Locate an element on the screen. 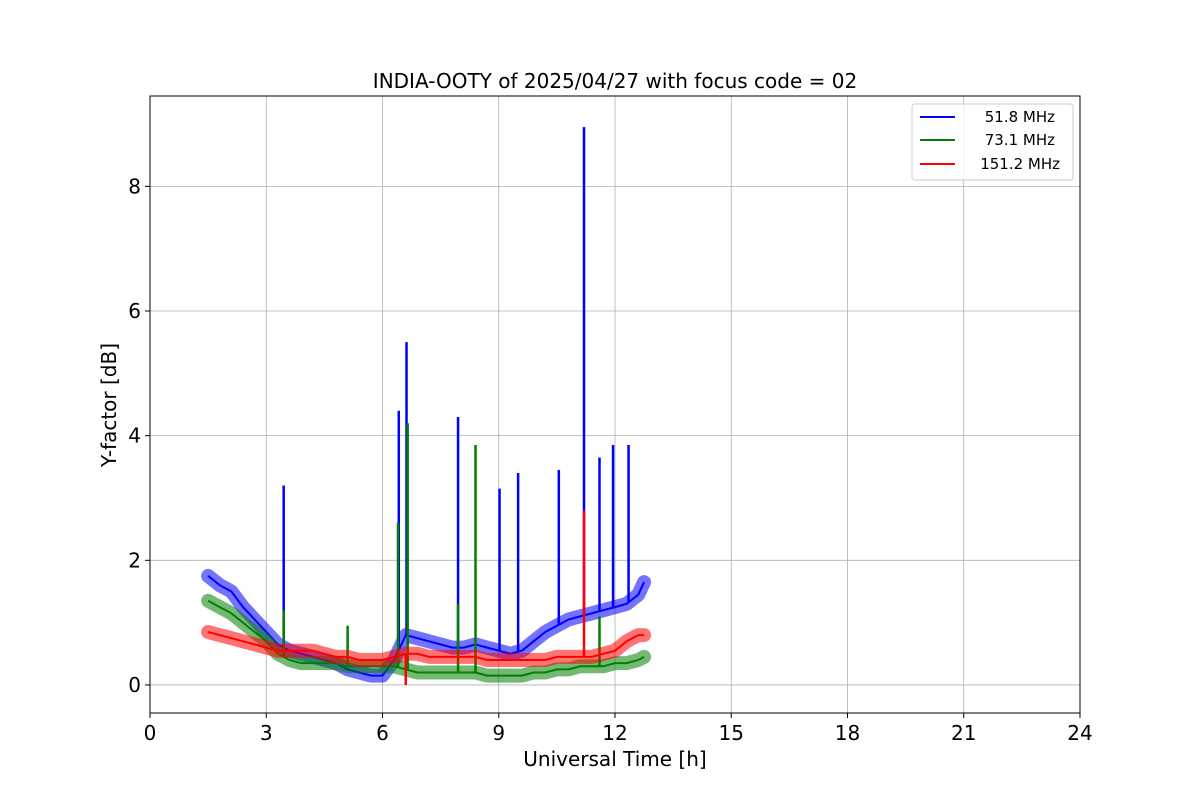 The height and width of the screenshot is (800, 1200). legend-label-151-2: 151.2 MHz is located at coordinates (1020, 164).